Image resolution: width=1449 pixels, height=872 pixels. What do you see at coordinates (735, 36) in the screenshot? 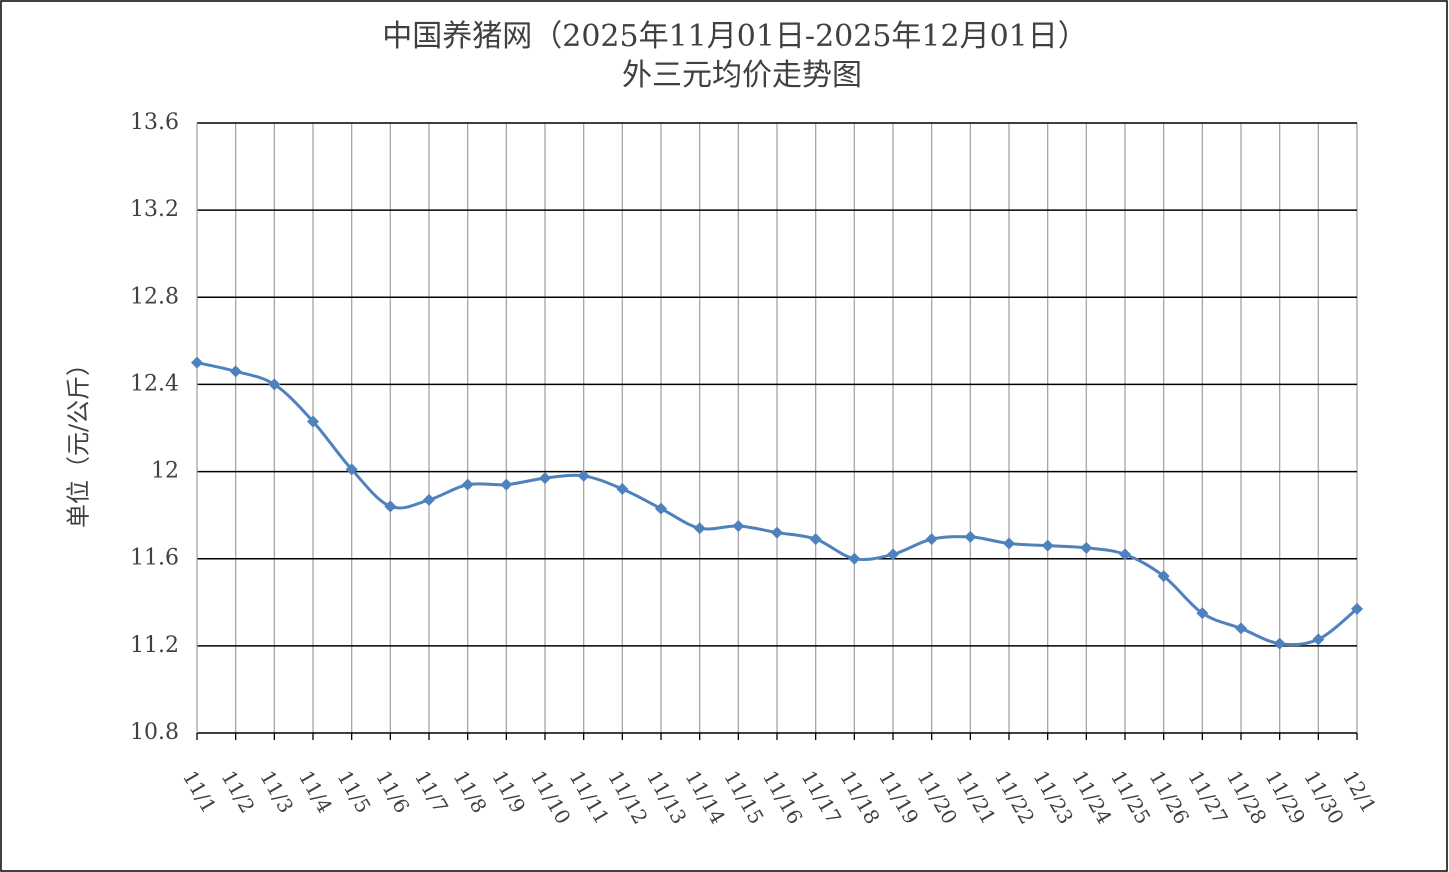
I see `chart-title: 中国养猪网（2025年11月01日-2025年12月01日）` at bounding box center [735, 36].